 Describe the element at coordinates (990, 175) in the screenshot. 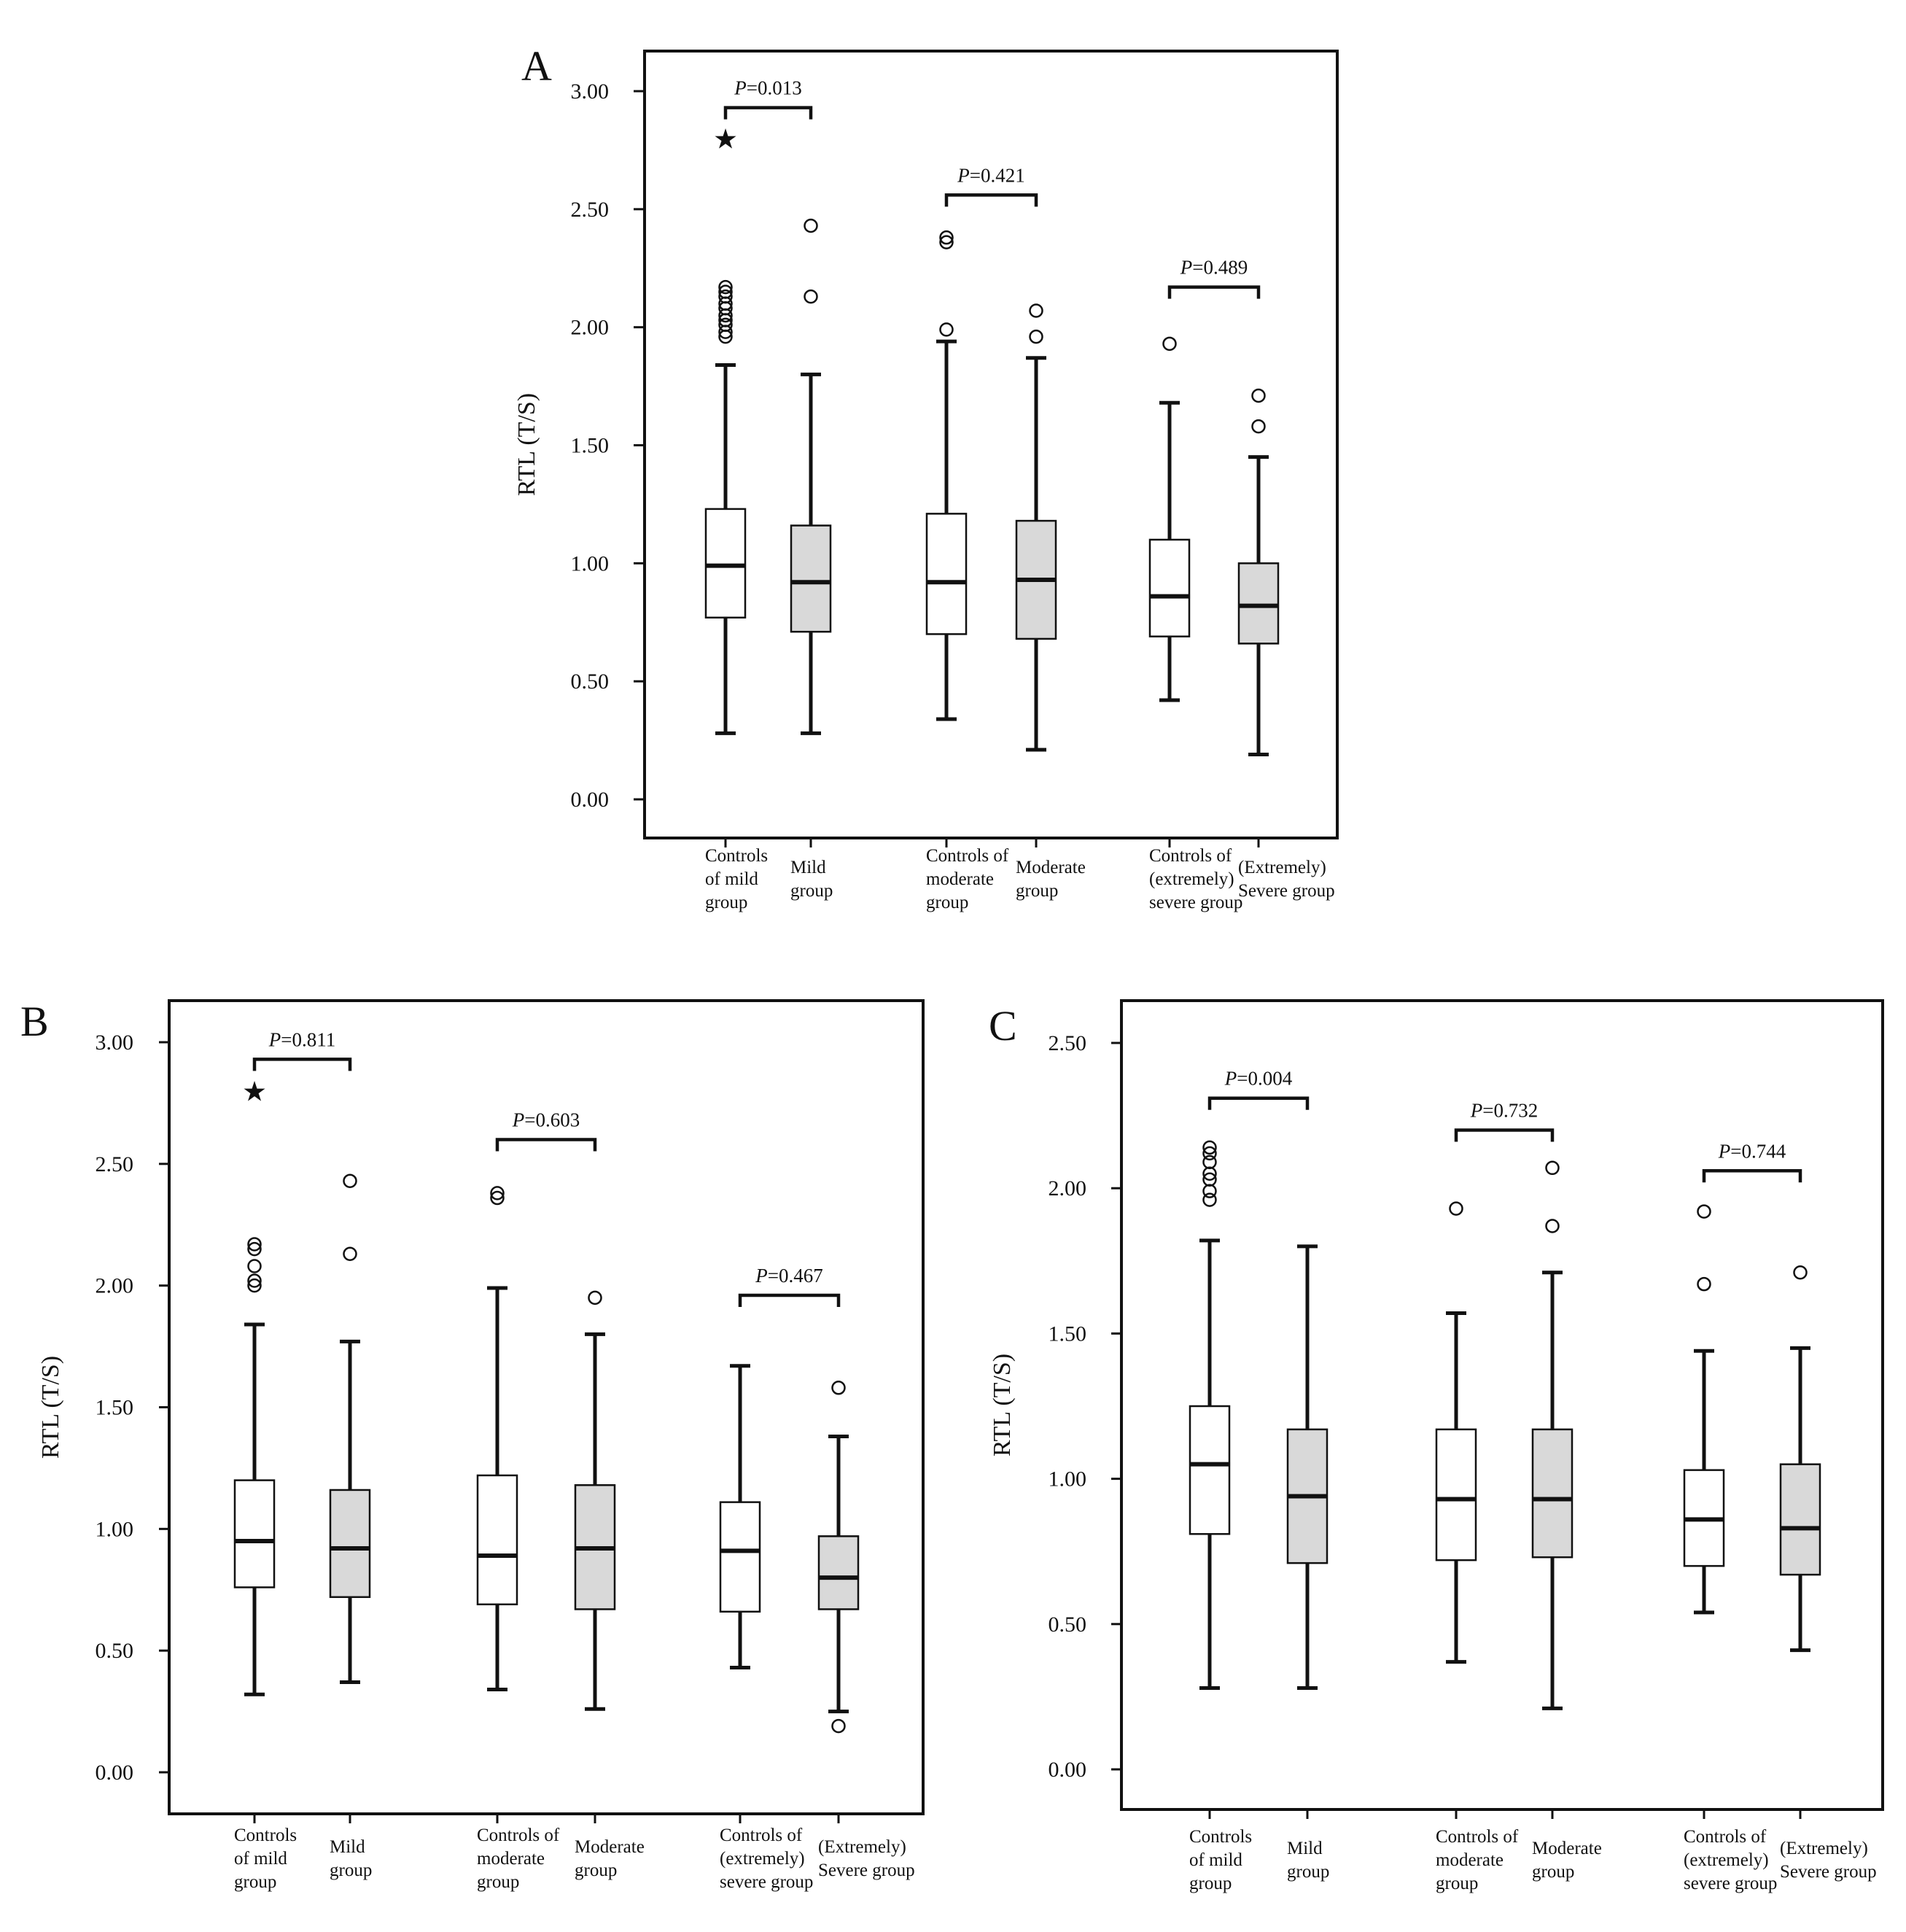

I see `p-value-label: P=0.421` at that location.